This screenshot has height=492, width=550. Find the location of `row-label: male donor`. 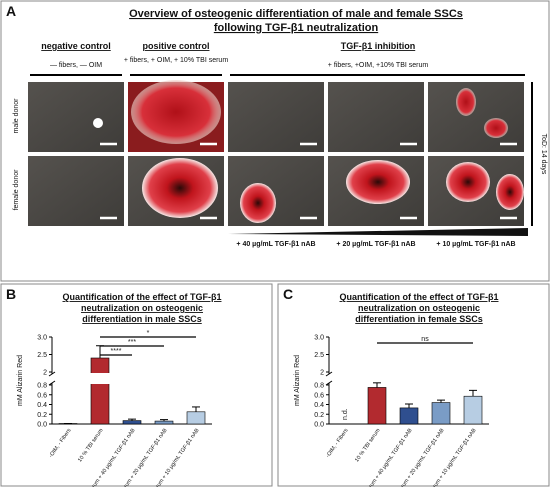

row-label: male donor is located at coordinates (16, 116).